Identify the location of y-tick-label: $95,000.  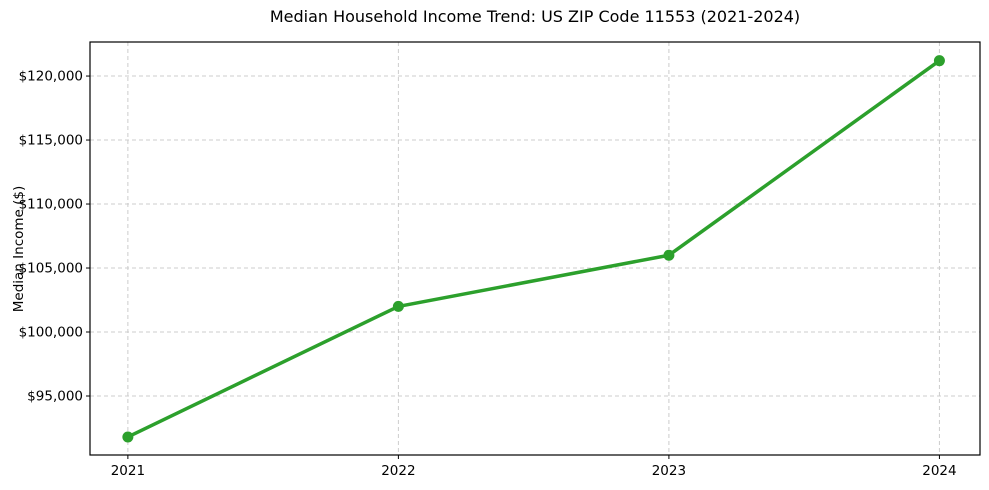
(55, 397).